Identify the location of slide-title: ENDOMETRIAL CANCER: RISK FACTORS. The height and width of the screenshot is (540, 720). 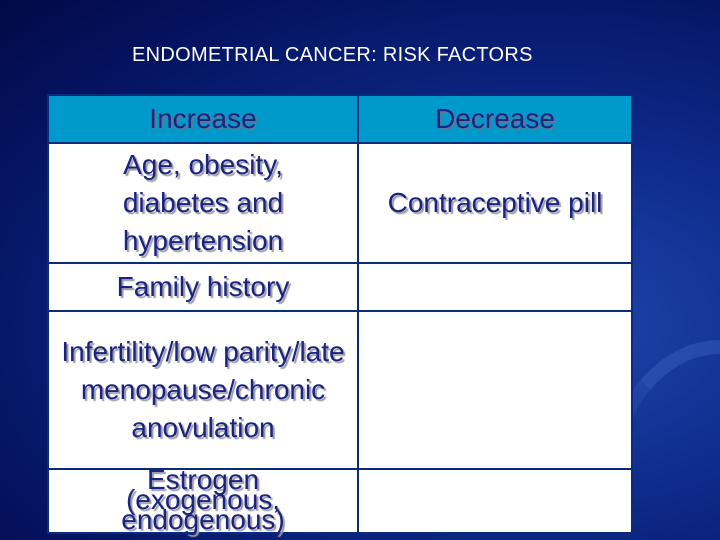
(332, 55).